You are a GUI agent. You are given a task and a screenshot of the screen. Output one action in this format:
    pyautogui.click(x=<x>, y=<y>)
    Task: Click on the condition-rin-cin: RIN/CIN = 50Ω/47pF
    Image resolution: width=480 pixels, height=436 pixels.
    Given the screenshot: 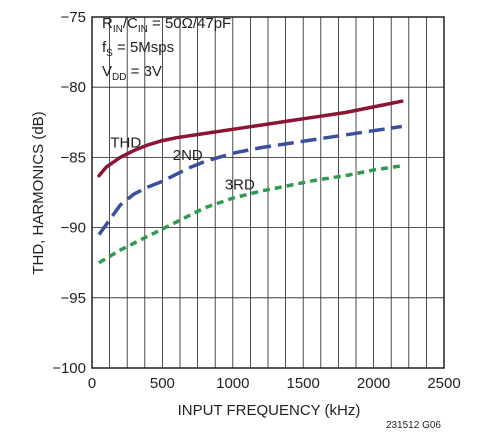 What is the action you would take?
    pyautogui.click(x=166, y=25)
    